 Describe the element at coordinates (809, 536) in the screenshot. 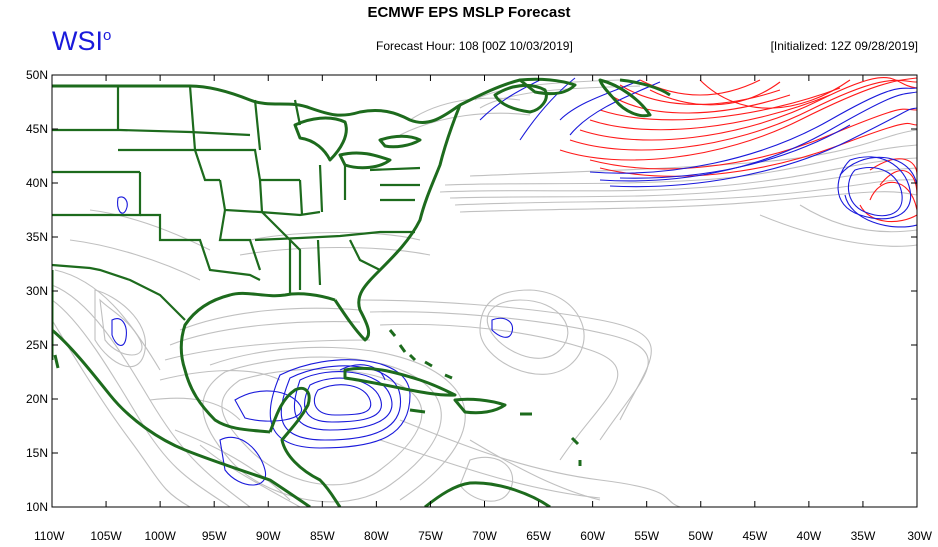

I see `lon-tick-label: 40W` at that location.